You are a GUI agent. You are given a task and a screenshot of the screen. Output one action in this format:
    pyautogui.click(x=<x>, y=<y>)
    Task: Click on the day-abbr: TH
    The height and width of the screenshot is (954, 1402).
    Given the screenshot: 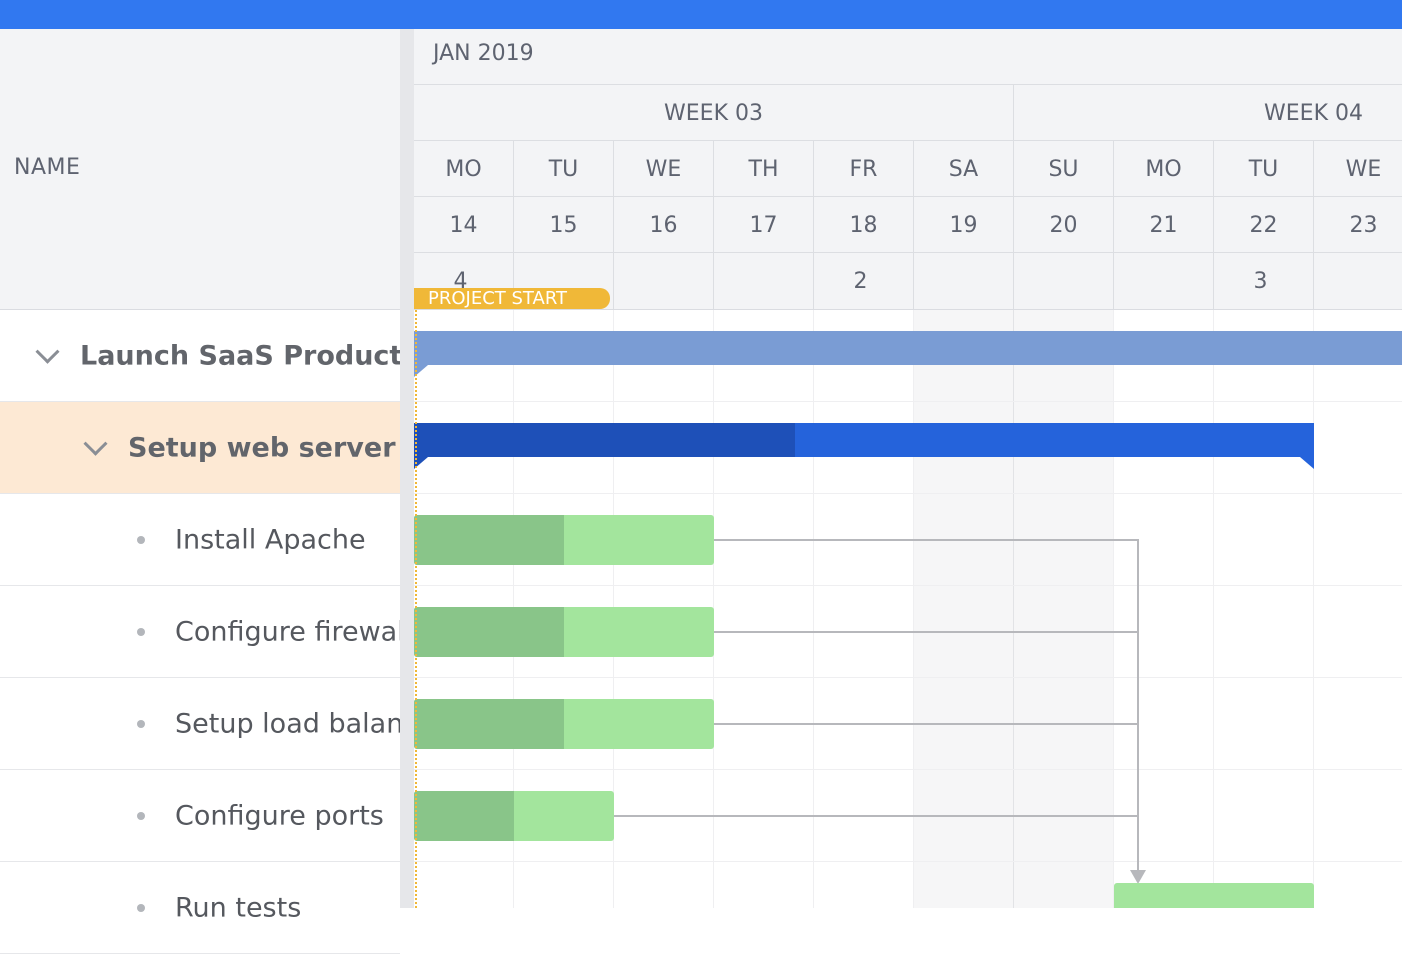 What is the action you would take?
    pyautogui.click(x=764, y=169)
    